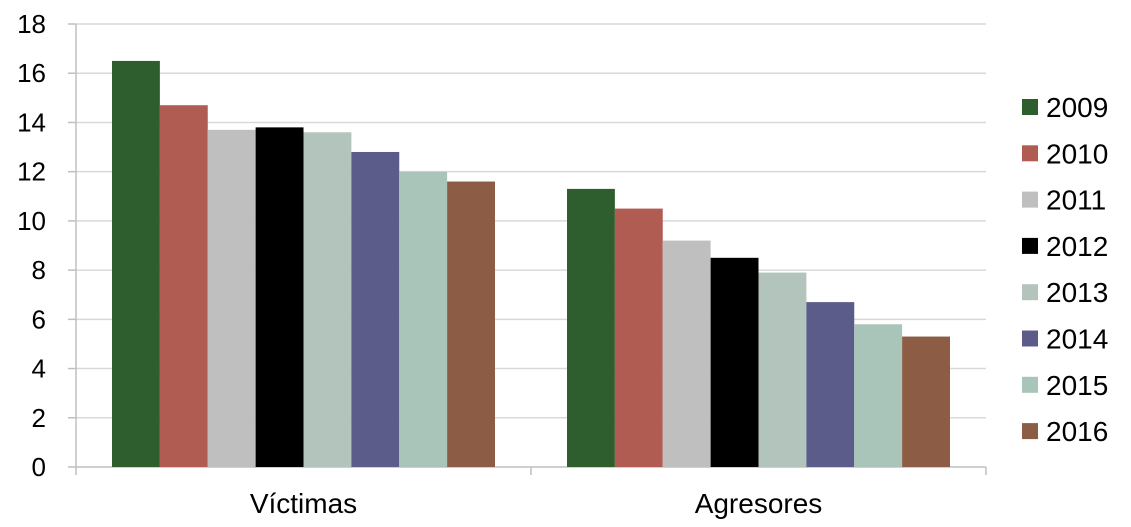  Describe the element at coordinates (423, 319) in the screenshot. I see `bar-2015-victimas` at that location.